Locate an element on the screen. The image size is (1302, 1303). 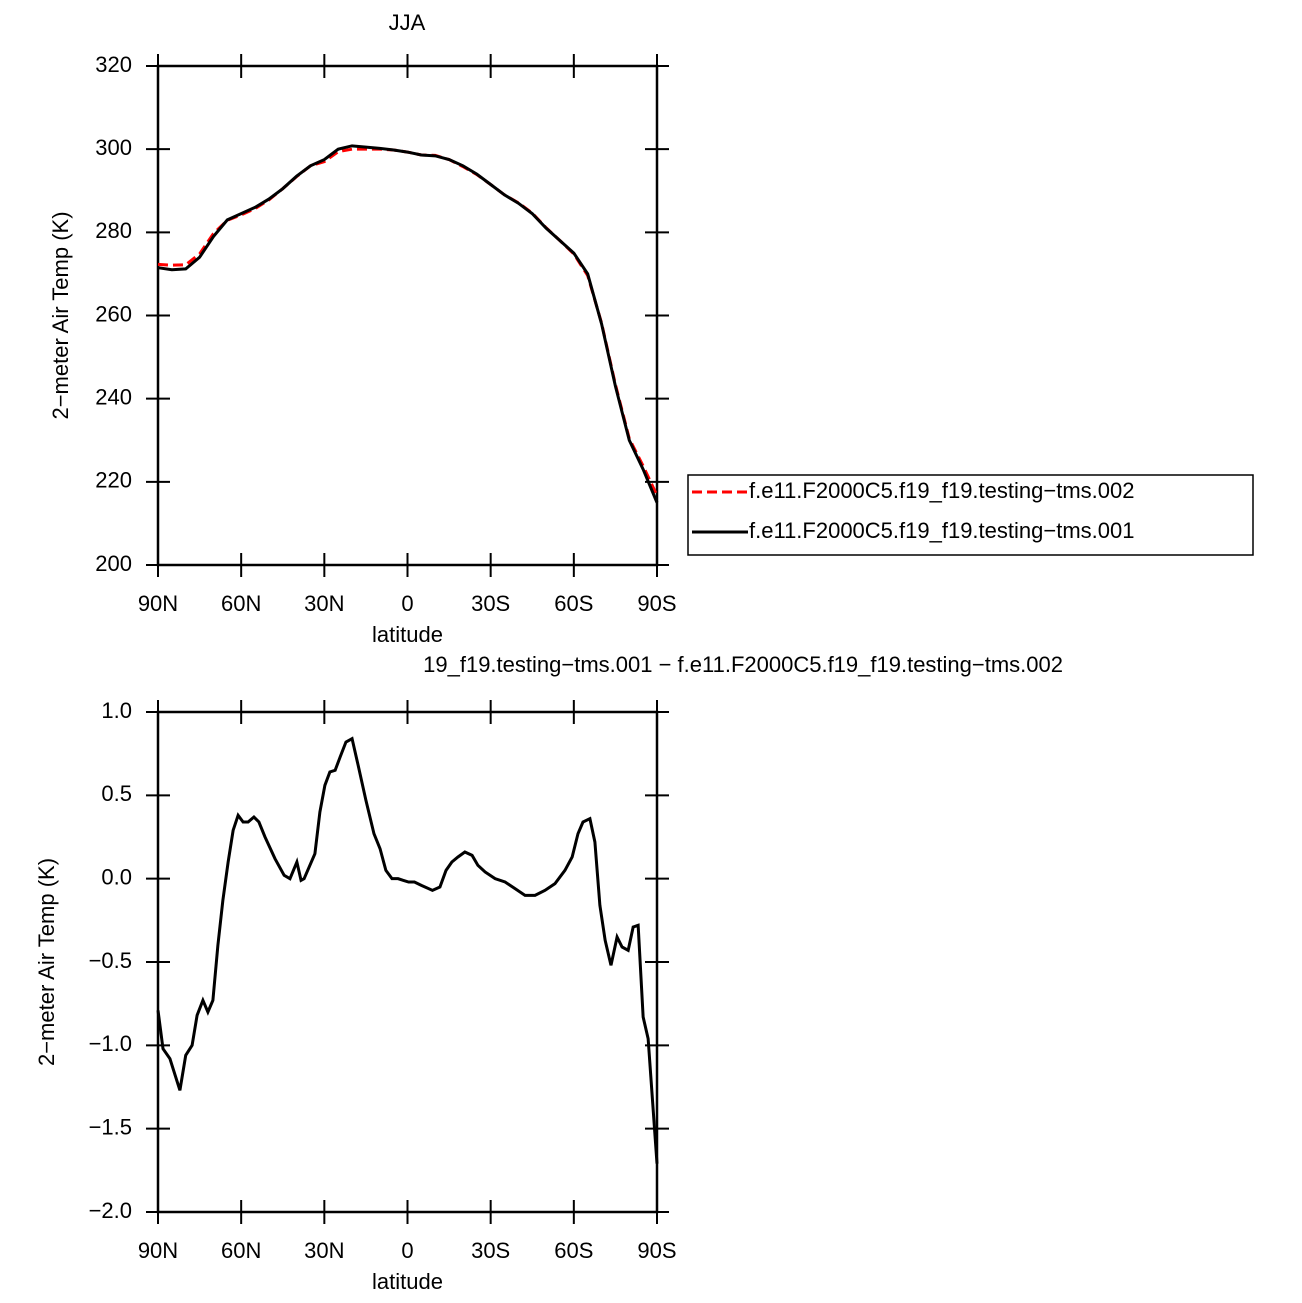
y-tick-label: 260 is located at coordinates (113, 313).